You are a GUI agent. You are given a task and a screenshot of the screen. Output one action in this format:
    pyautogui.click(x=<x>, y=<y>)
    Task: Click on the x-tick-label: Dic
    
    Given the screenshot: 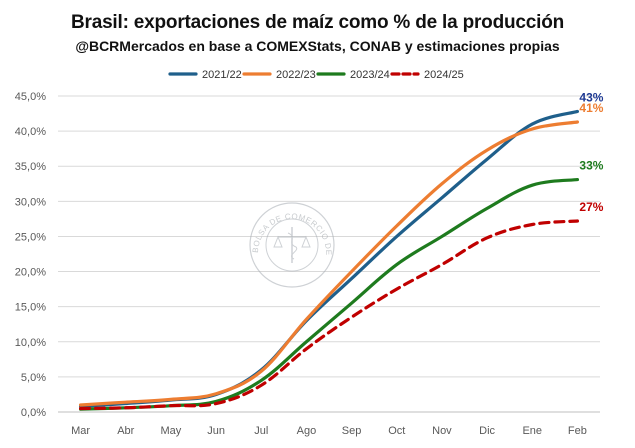 What is the action you would take?
    pyautogui.click(x=487, y=431)
    